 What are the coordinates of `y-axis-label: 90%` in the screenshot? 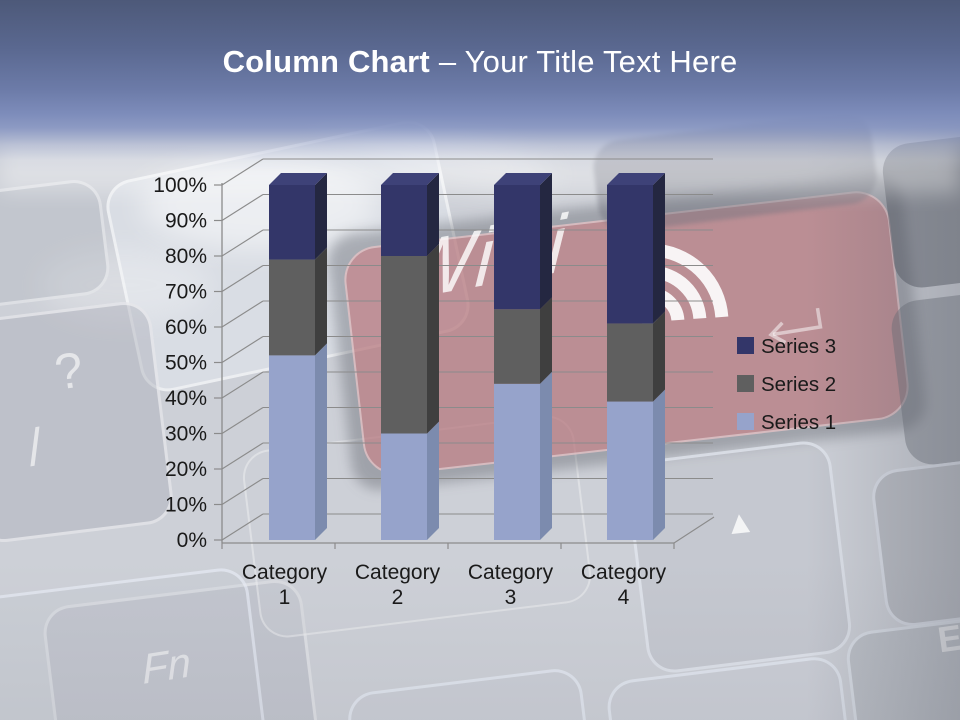 It's located at (186, 221).